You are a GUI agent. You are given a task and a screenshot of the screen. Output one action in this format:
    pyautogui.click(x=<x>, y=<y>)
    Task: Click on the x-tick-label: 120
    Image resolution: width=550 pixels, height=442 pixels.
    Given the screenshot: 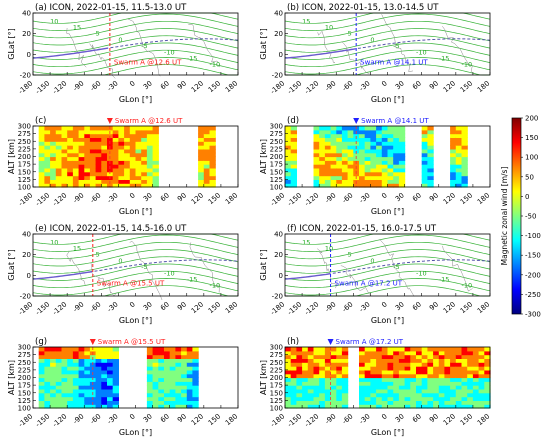 What is the action you would take?
    pyautogui.click(x=449, y=419)
    